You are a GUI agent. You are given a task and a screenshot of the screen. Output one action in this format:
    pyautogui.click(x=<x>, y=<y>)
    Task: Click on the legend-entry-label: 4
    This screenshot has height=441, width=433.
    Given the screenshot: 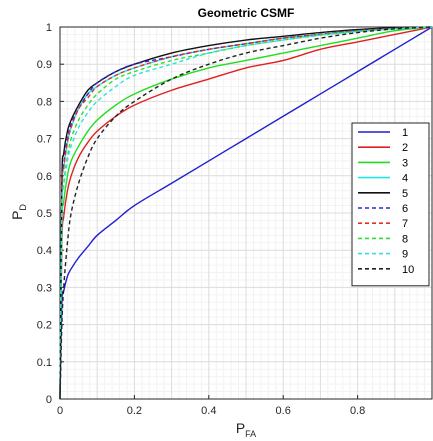 What is the action you would take?
    pyautogui.click(x=405, y=179)
    